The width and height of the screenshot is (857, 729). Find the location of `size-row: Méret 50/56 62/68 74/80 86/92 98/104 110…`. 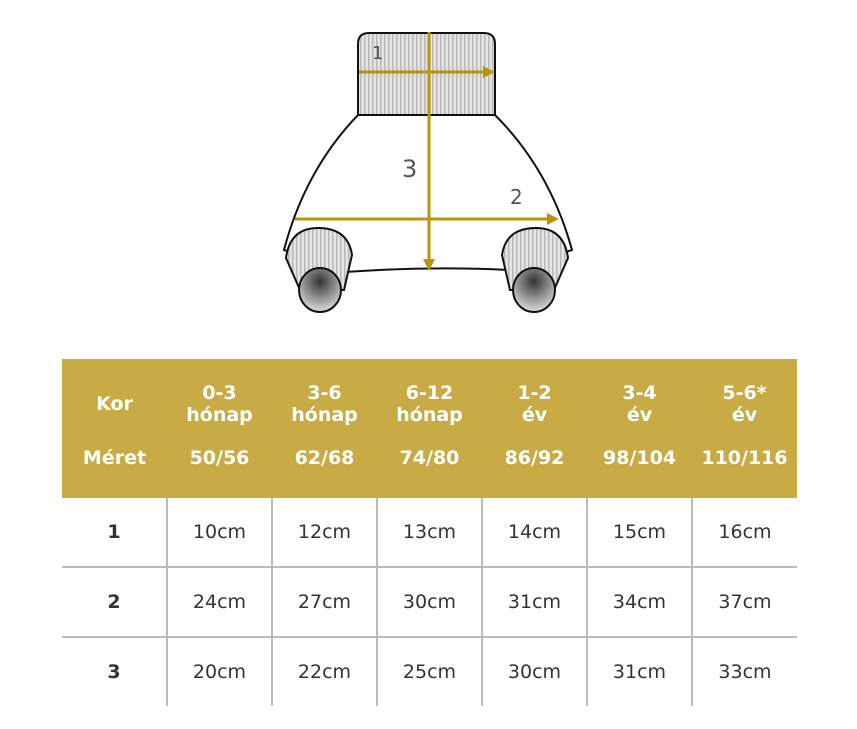

size-row: Méret 50/56 62/68 74/80 86/92 98/104 110… is located at coordinates (429, 472).